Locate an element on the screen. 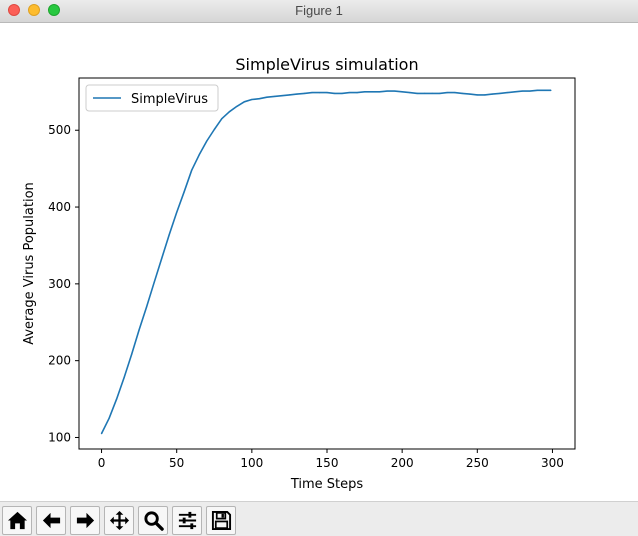  pan-button is located at coordinates (119, 520).